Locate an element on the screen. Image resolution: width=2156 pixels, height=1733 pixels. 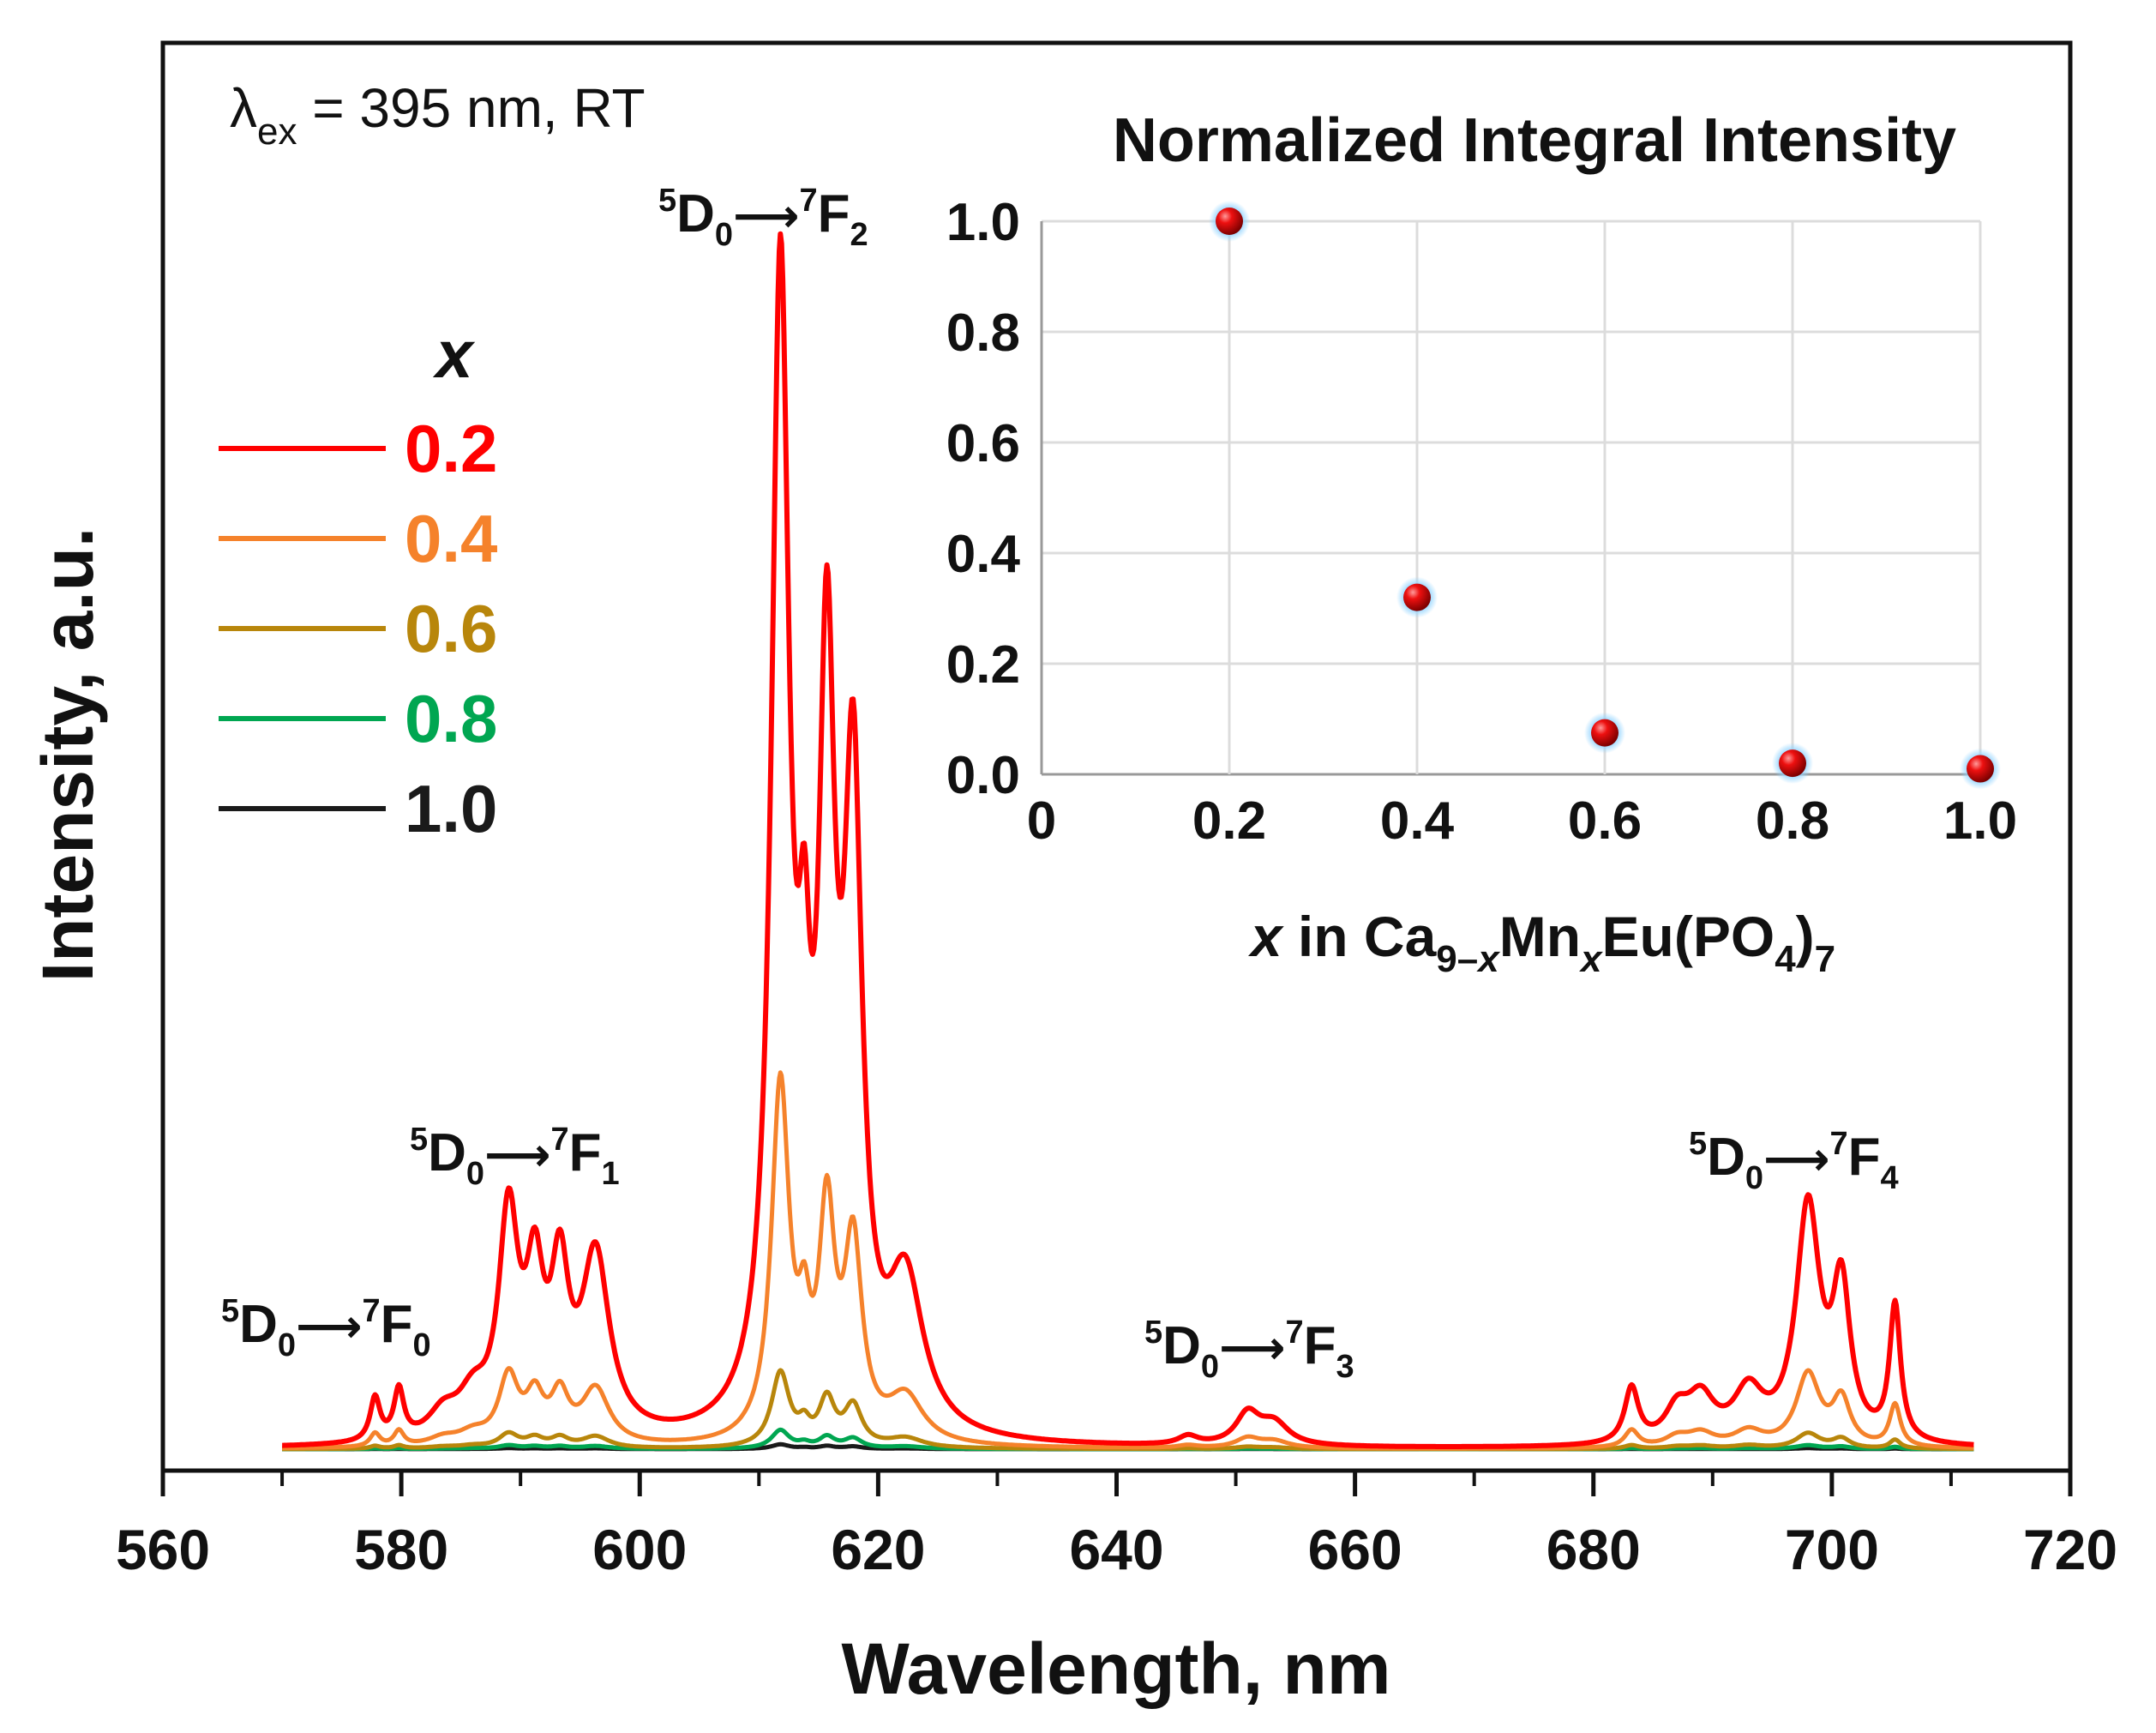
x-tick-label: 620 is located at coordinates (878, 1549).